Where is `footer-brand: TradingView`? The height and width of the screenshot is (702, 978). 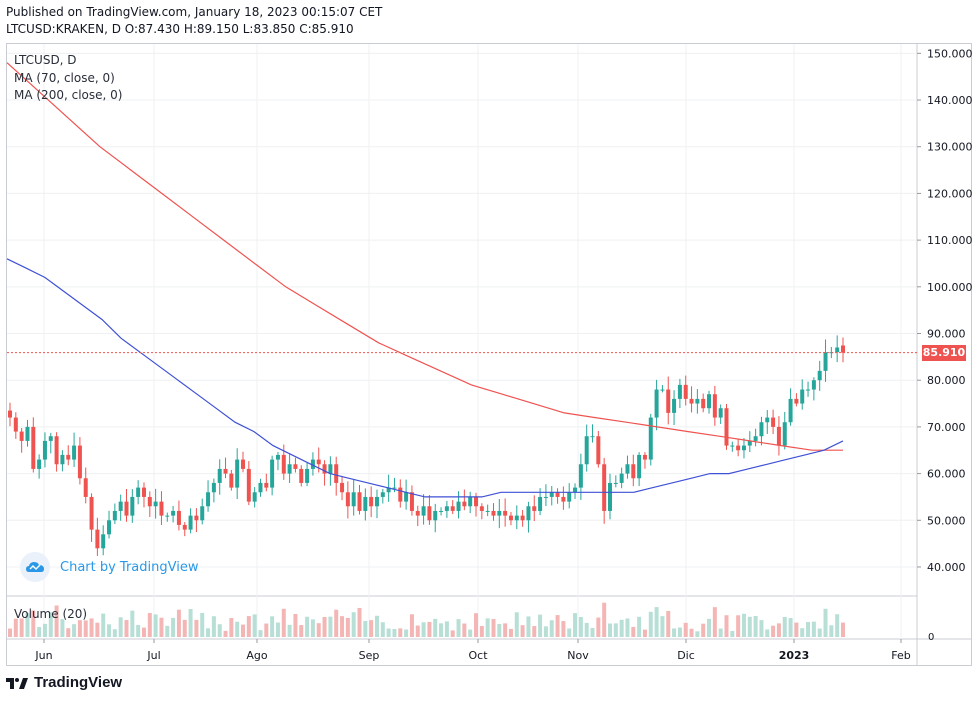
footer-brand: TradingView is located at coordinates (64, 682).